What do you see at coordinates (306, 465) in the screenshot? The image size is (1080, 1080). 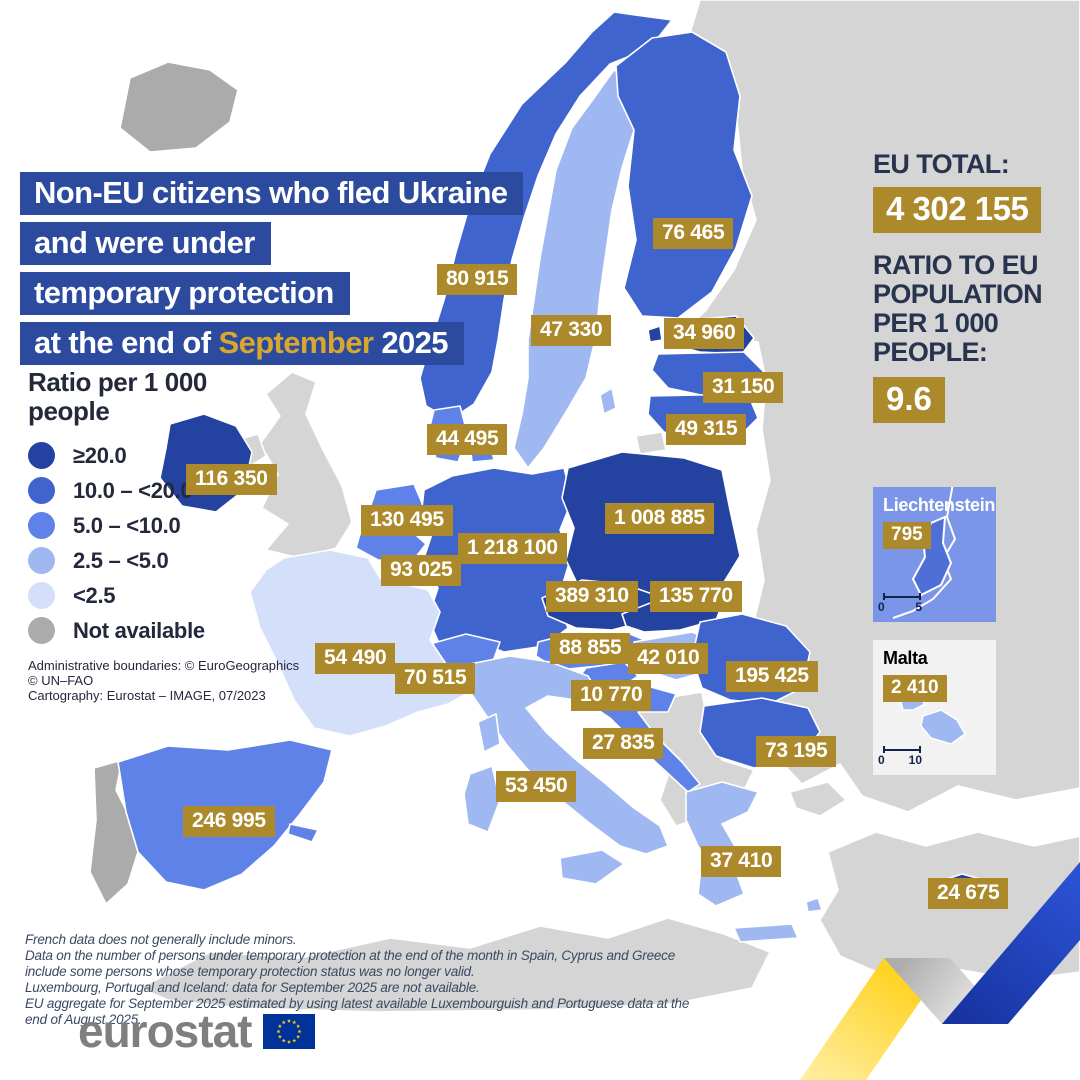 I see `country-uk` at bounding box center [306, 465].